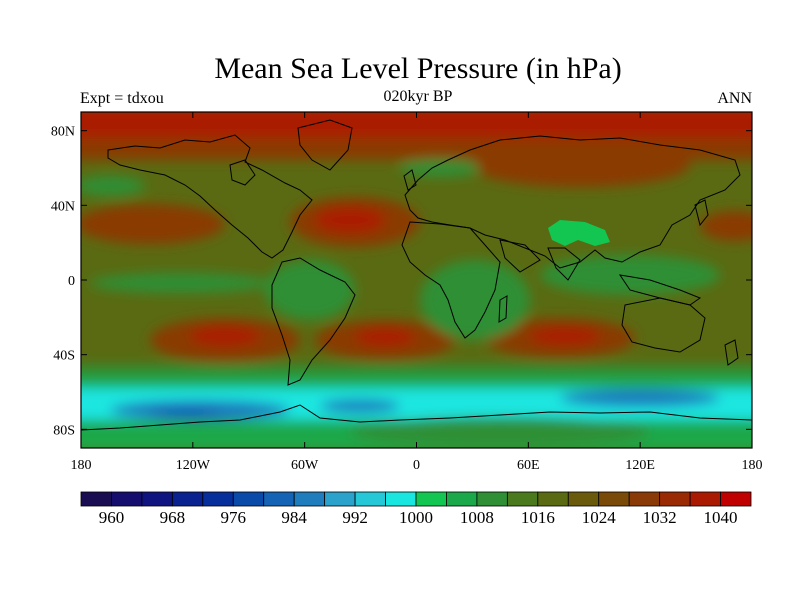  What do you see at coordinates (355, 517) in the screenshot?
I see `colorbar-label: 992` at bounding box center [355, 517].